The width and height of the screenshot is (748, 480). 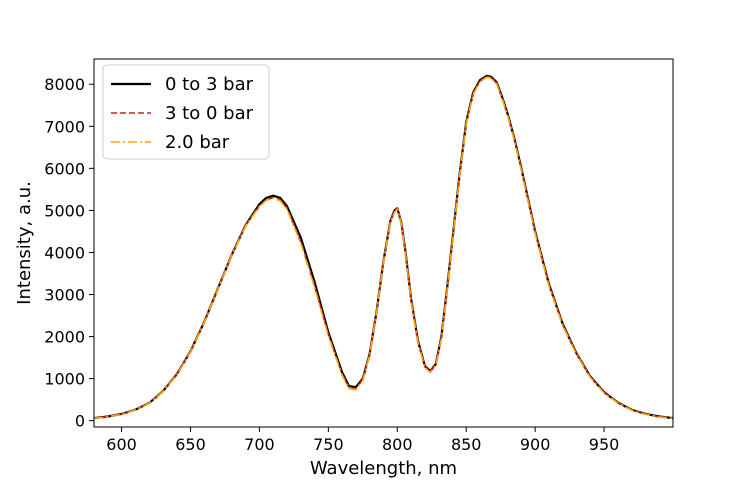 I want to click on x-tick-label: 800, so click(x=397, y=444).